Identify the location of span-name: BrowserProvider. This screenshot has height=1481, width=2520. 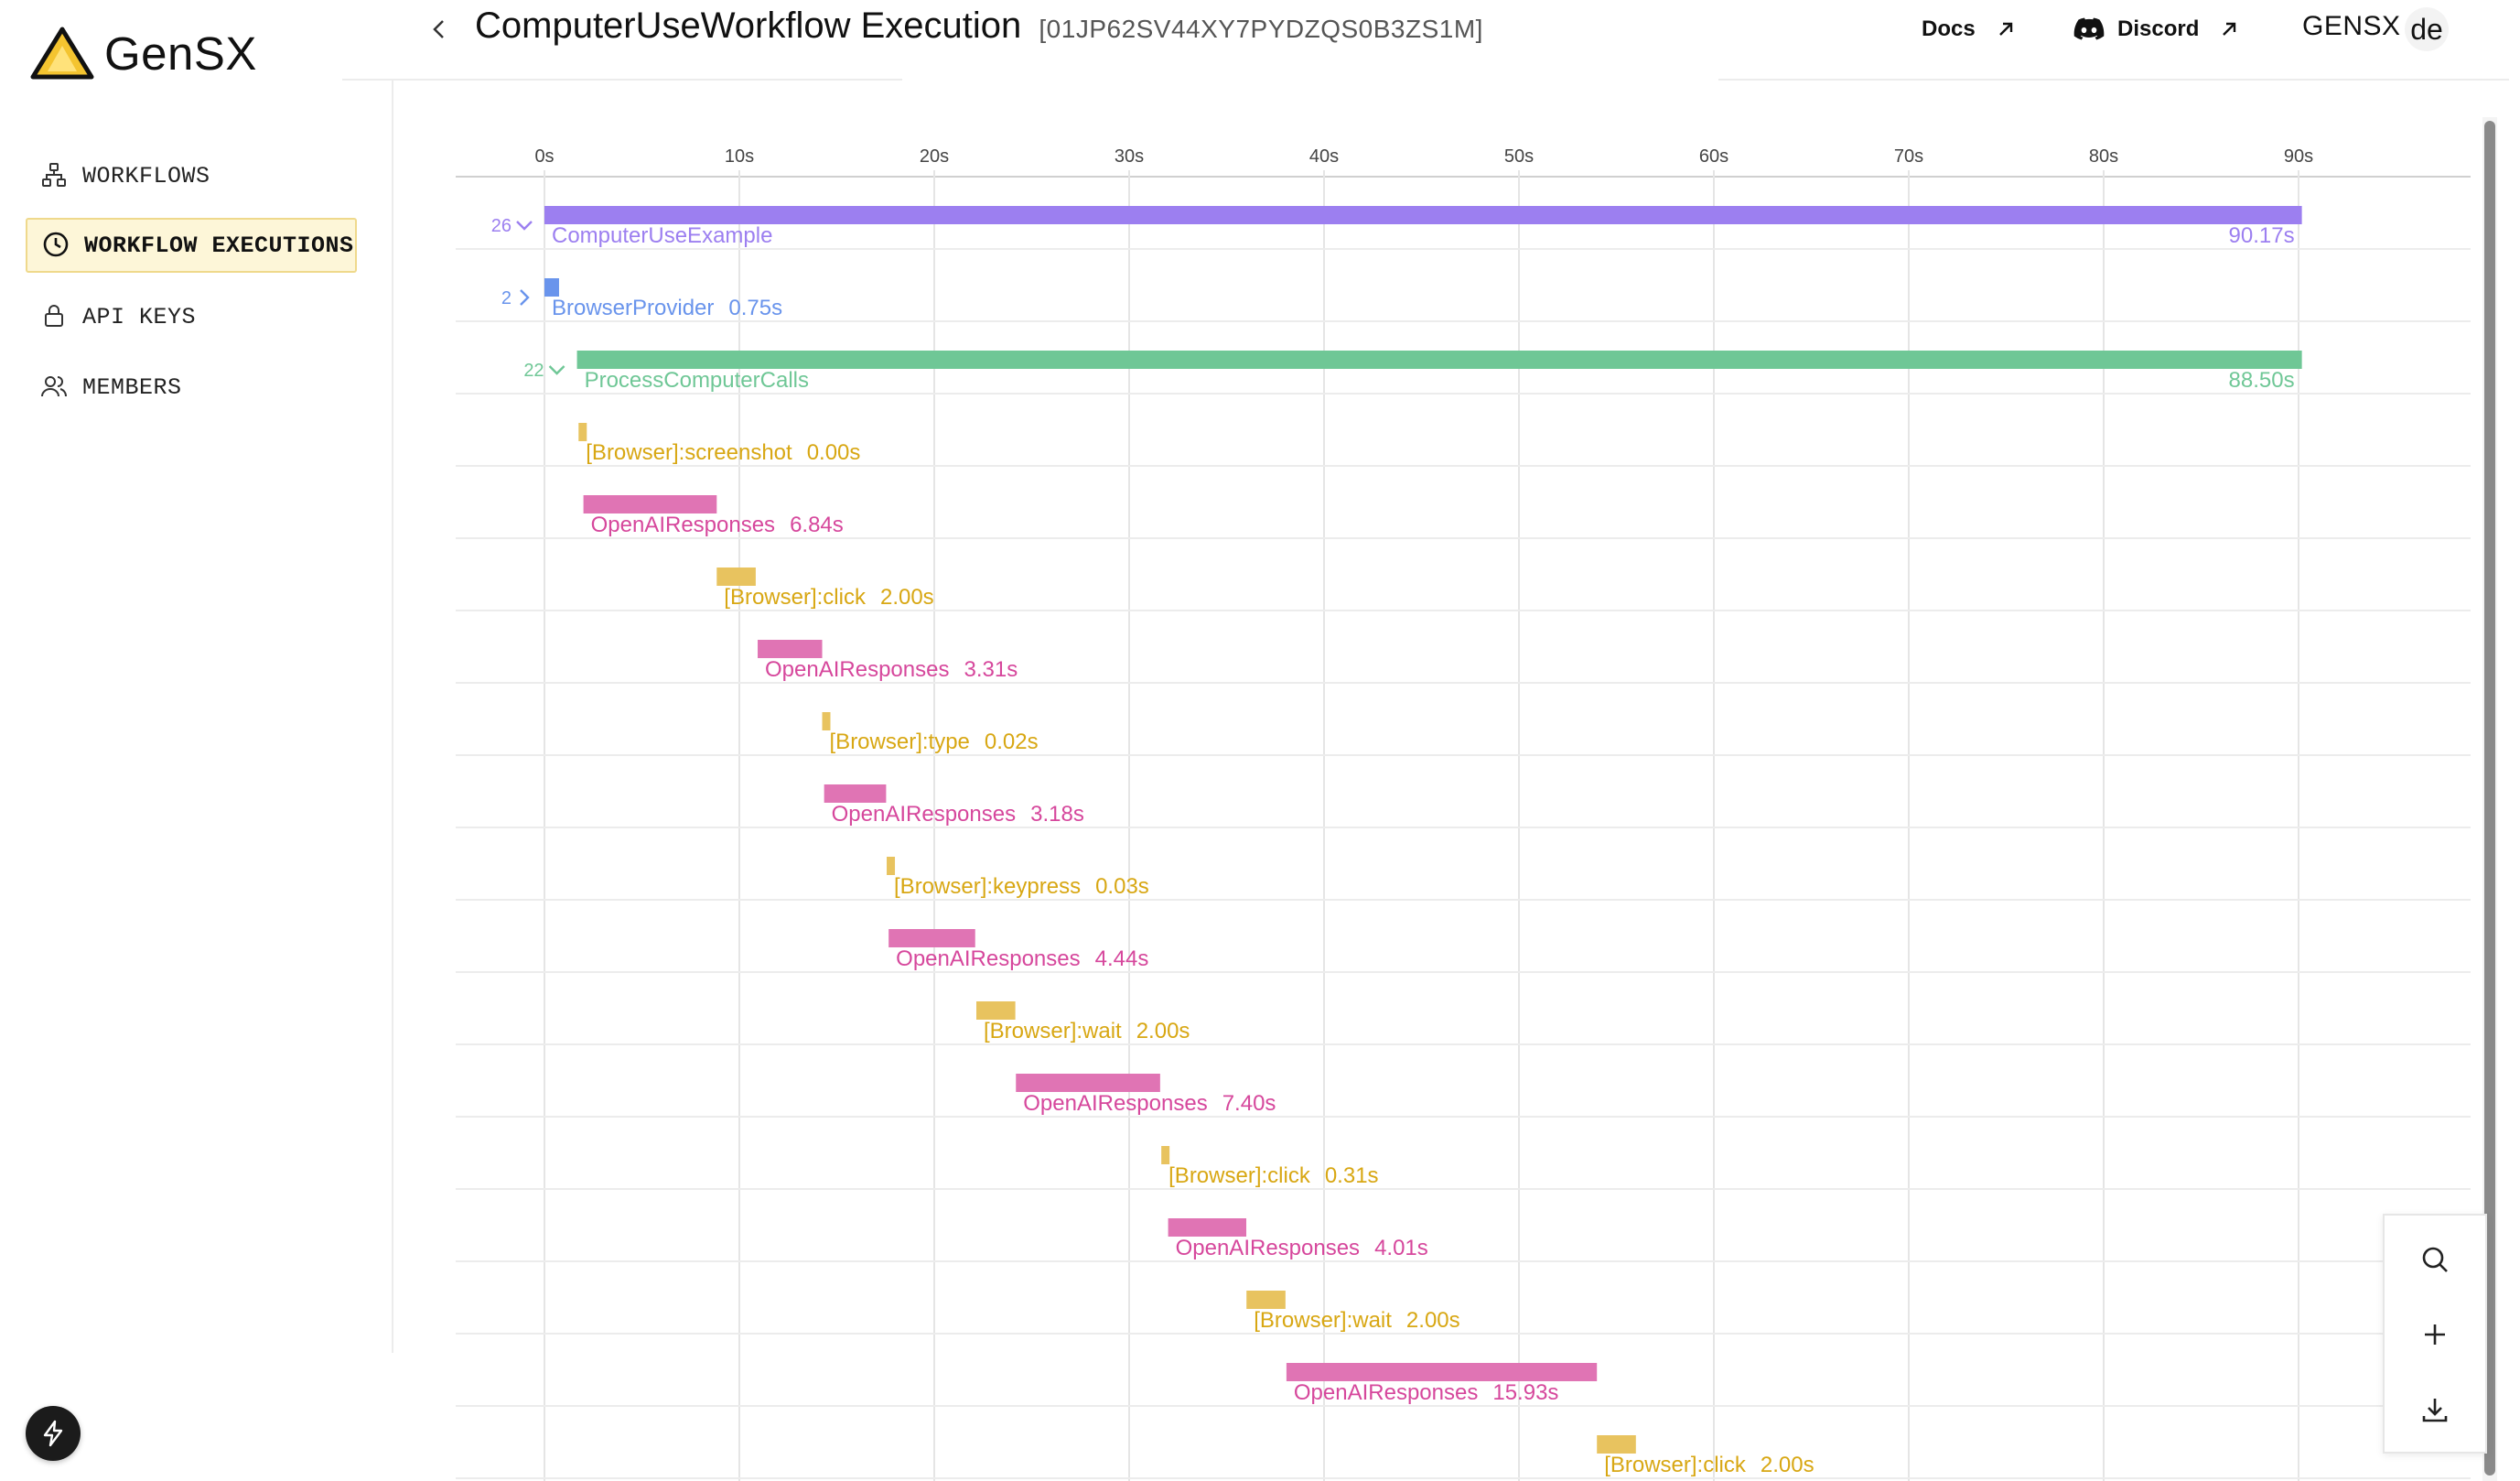
(633, 308).